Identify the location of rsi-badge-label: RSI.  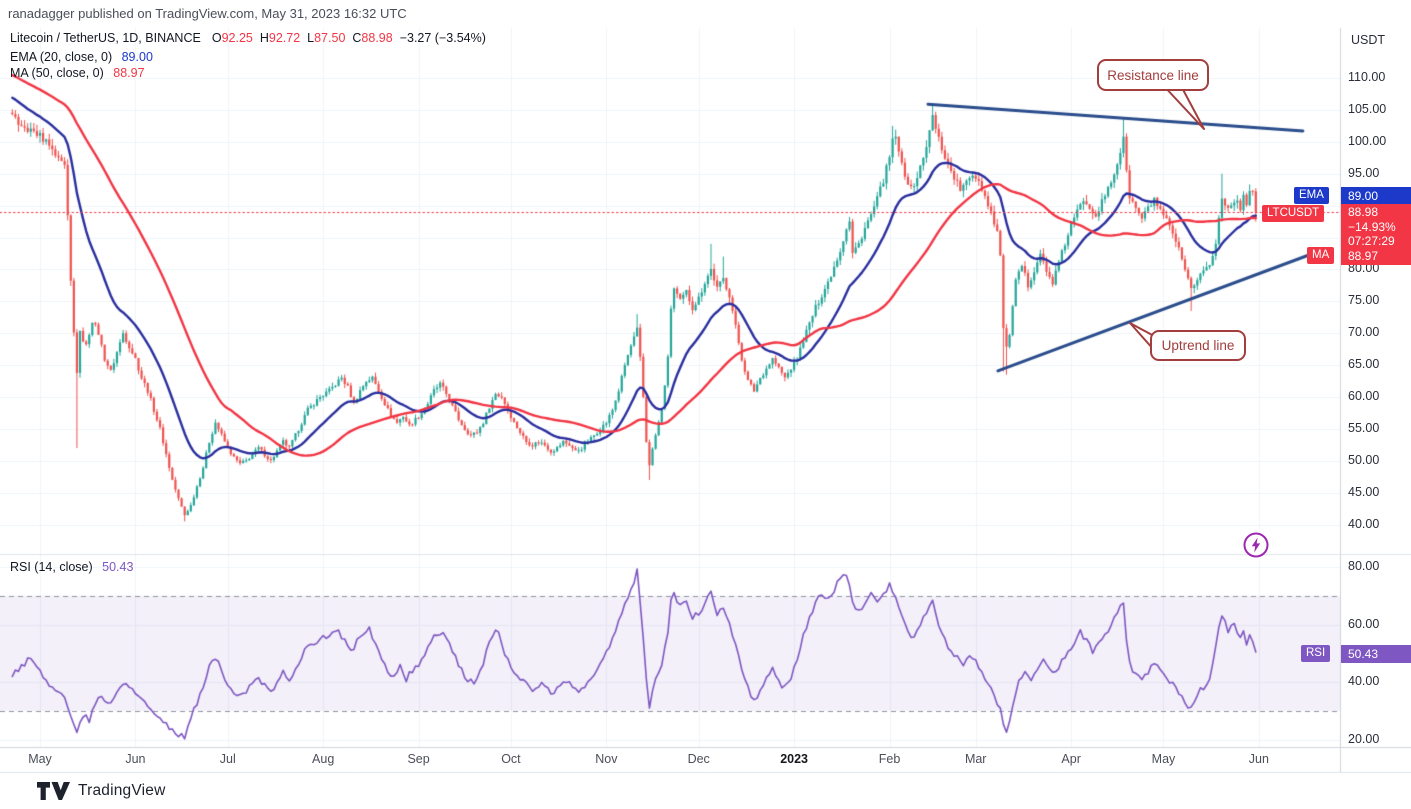
(1316, 653).